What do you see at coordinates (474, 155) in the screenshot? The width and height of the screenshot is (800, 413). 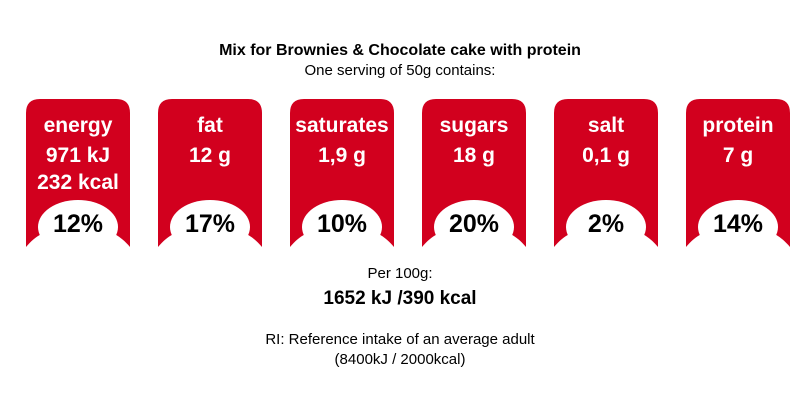 I see `badge-value: 18 g` at bounding box center [474, 155].